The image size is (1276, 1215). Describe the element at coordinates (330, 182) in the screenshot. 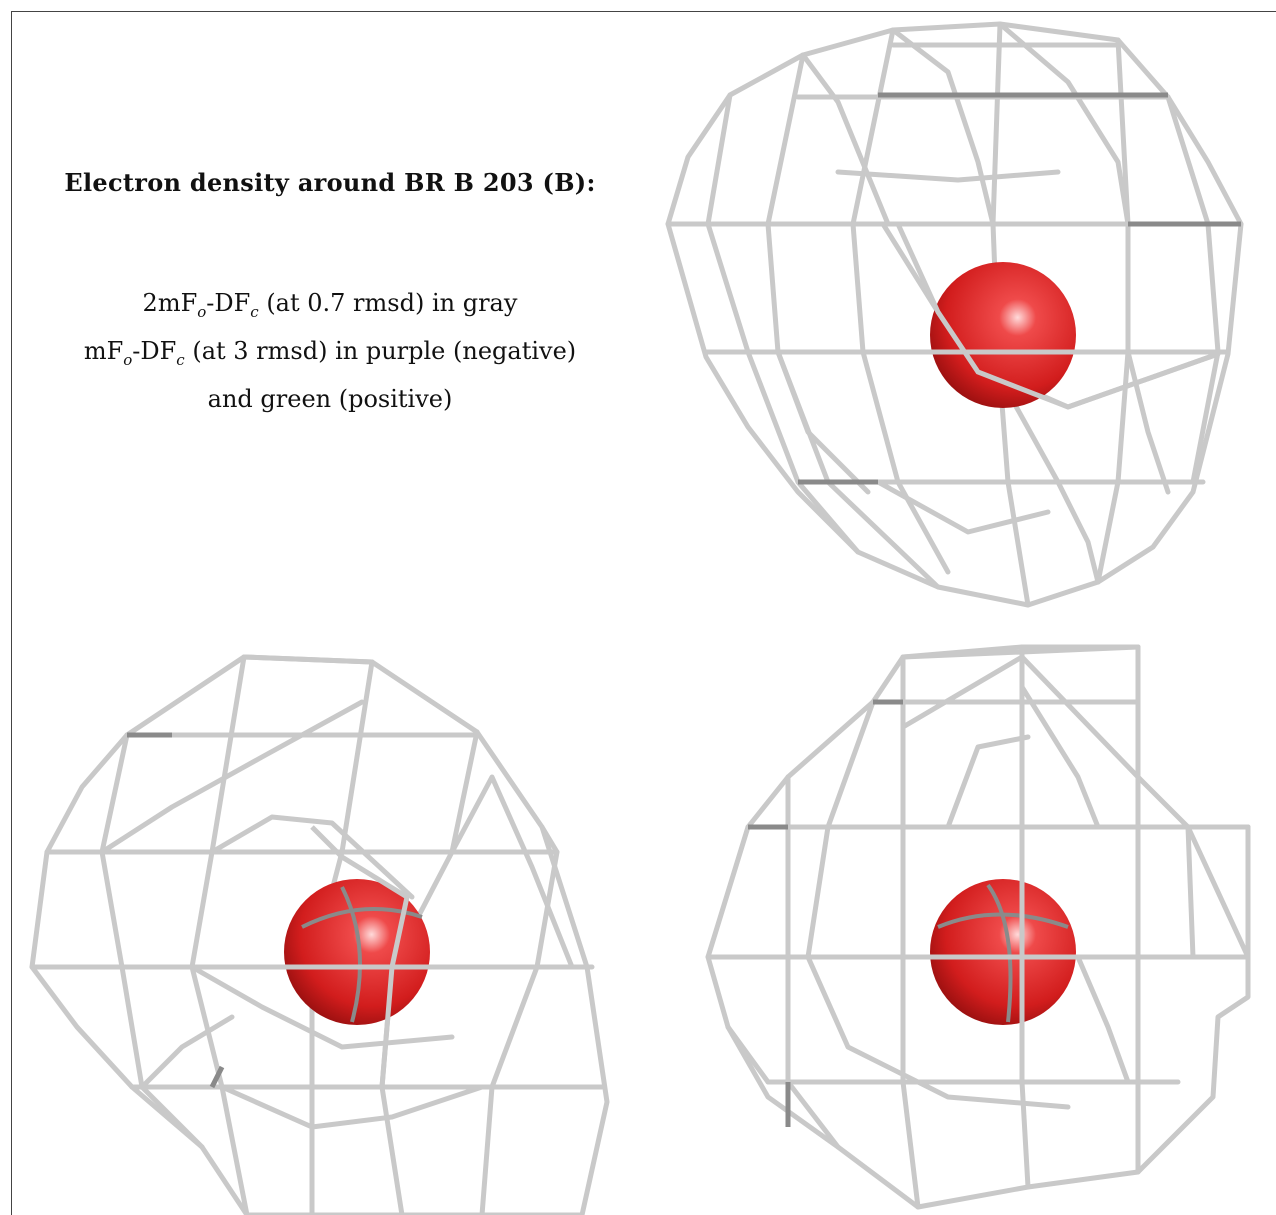

I see `caption-title: Electron density around BR B 203 (B):` at that location.